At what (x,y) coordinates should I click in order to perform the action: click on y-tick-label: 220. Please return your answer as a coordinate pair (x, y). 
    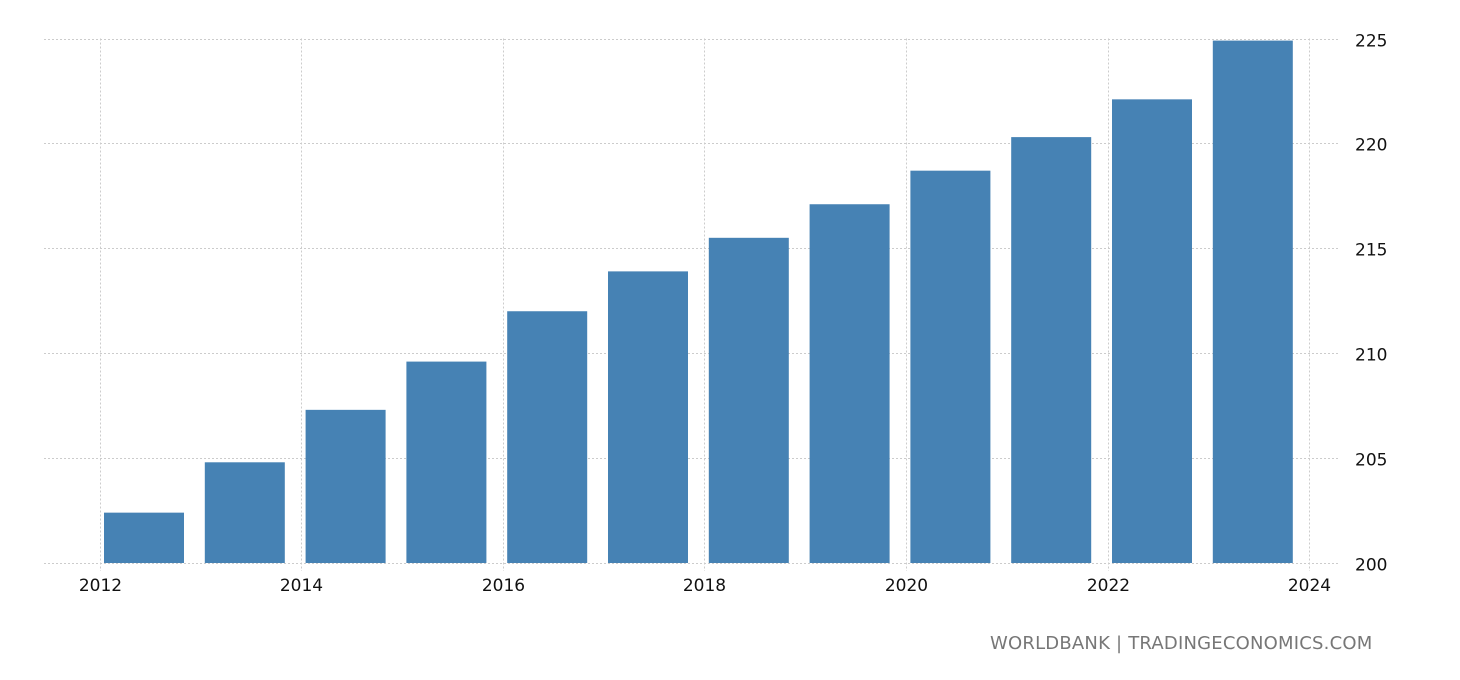
    Looking at the image, I should click on (1371, 146).